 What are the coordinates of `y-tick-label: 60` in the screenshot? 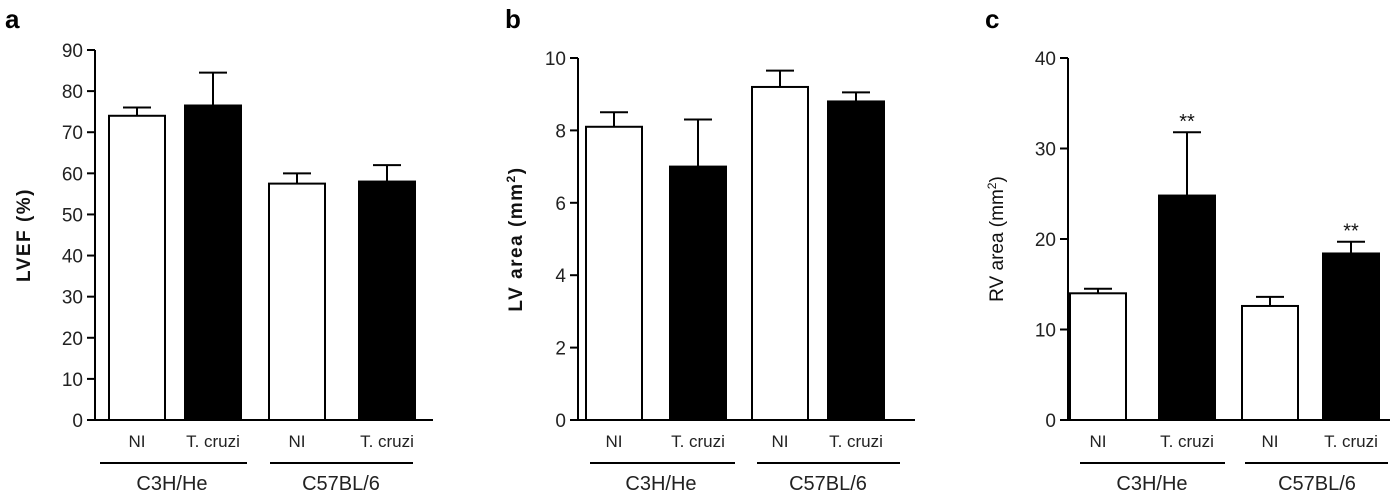 It's located at (72, 174).